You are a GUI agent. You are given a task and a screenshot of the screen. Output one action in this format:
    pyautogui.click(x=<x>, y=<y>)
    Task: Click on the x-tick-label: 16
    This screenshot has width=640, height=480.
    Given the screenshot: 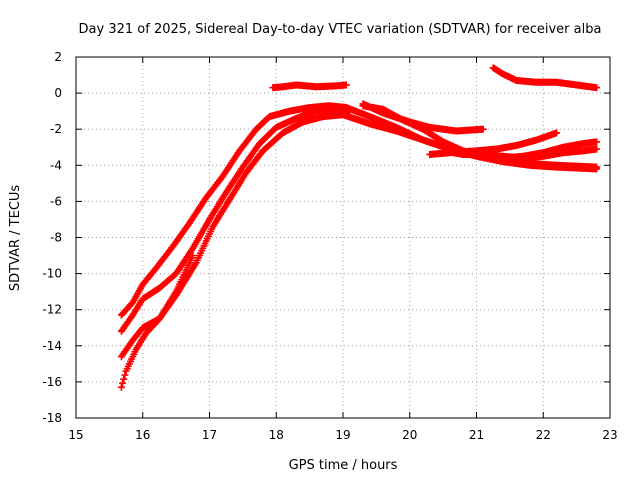 What is the action you would take?
    pyautogui.click(x=142, y=435)
    